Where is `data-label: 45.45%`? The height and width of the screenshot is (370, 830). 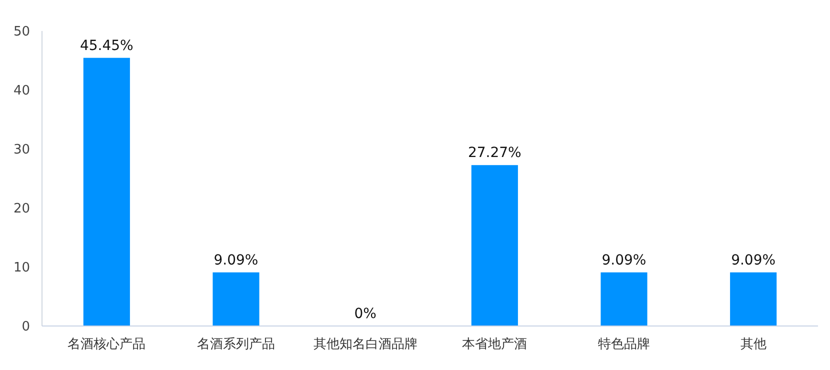 data-label: 45.45% is located at coordinates (107, 46).